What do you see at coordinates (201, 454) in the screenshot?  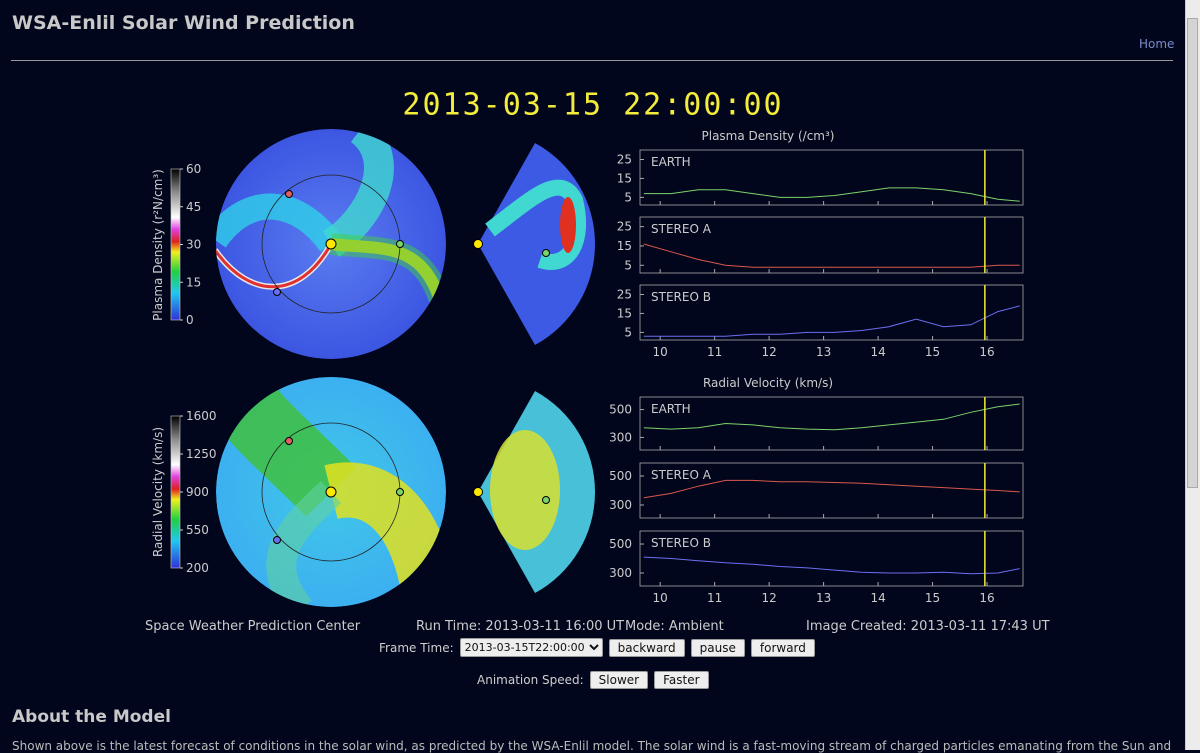 I see `colorbar-tick-label: 1250` at bounding box center [201, 454].